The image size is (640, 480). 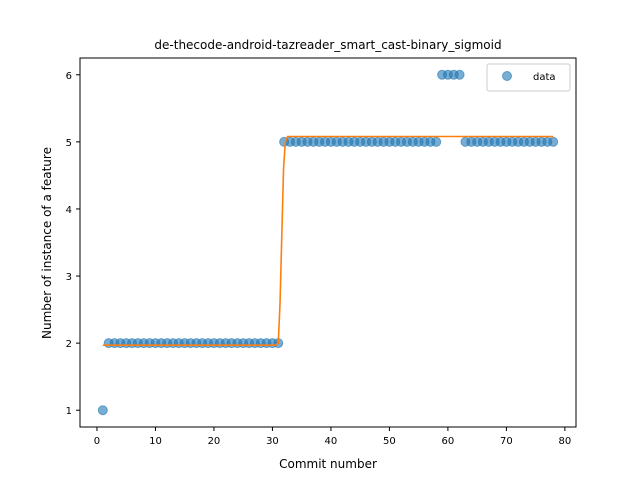 What do you see at coordinates (69, 76) in the screenshot?
I see `y-tick-label: 6` at bounding box center [69, 76].